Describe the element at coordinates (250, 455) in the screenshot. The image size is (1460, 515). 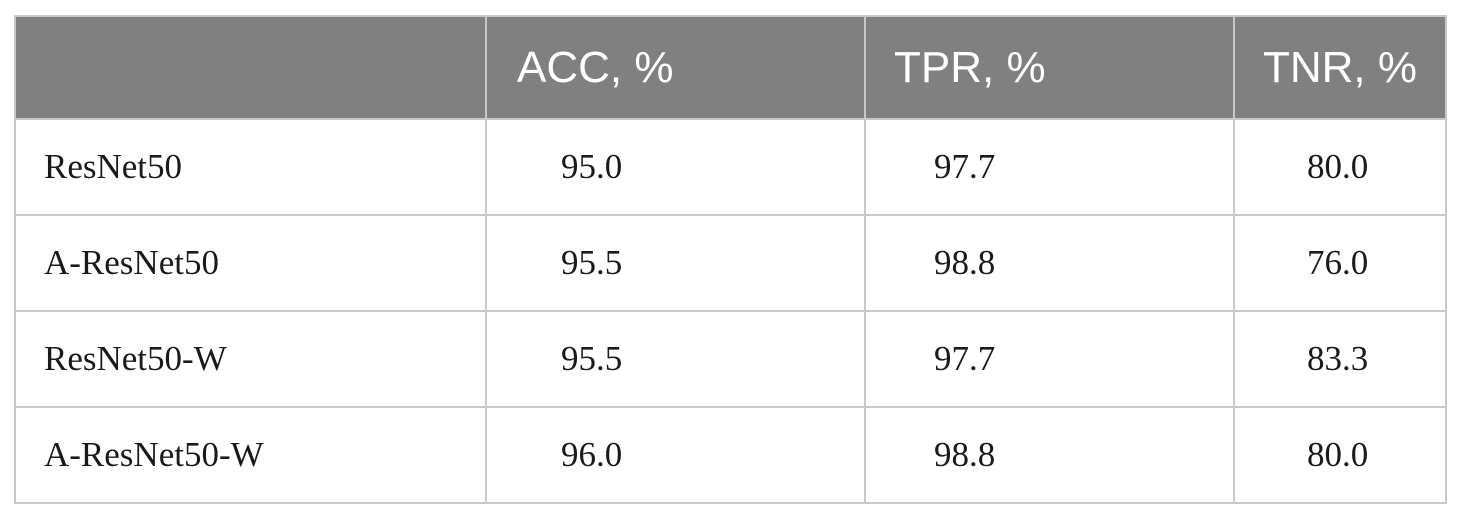
I see `model-name-cell: A-ResNet50-W` at that location.